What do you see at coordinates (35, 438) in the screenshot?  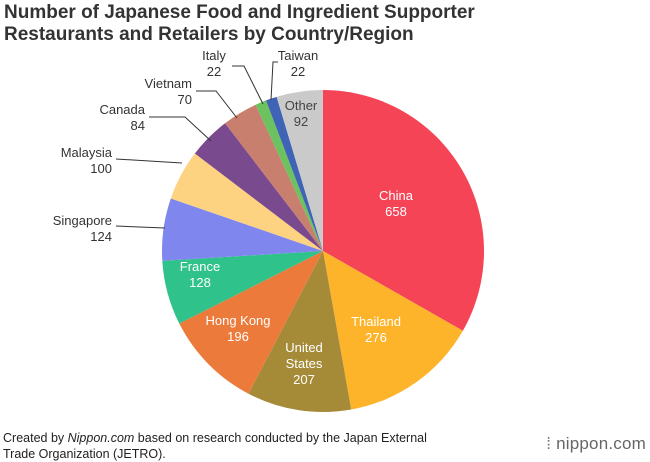 I see `footer-prefix: Created by` at bounding box center [35, 438].